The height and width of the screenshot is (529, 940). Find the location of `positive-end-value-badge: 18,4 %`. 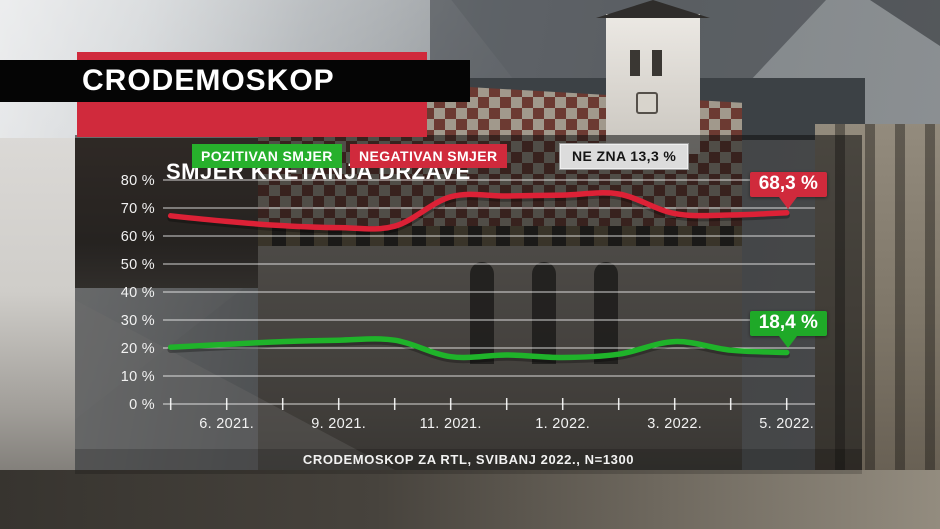

positive-end-value-badge: 18,4 % is located at coordinates (788, 330).